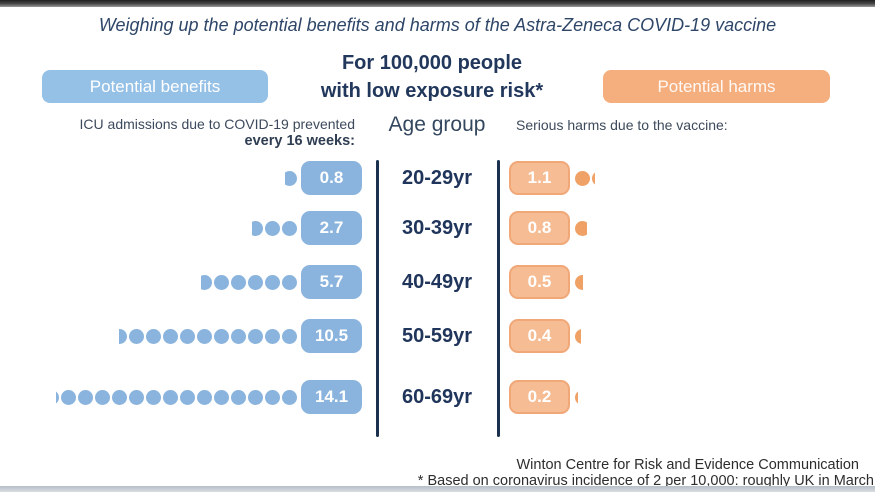 This screenshot has height=492, width=875. I want to click on center-heading-line1: For 100,000 people, so click(432, 63).